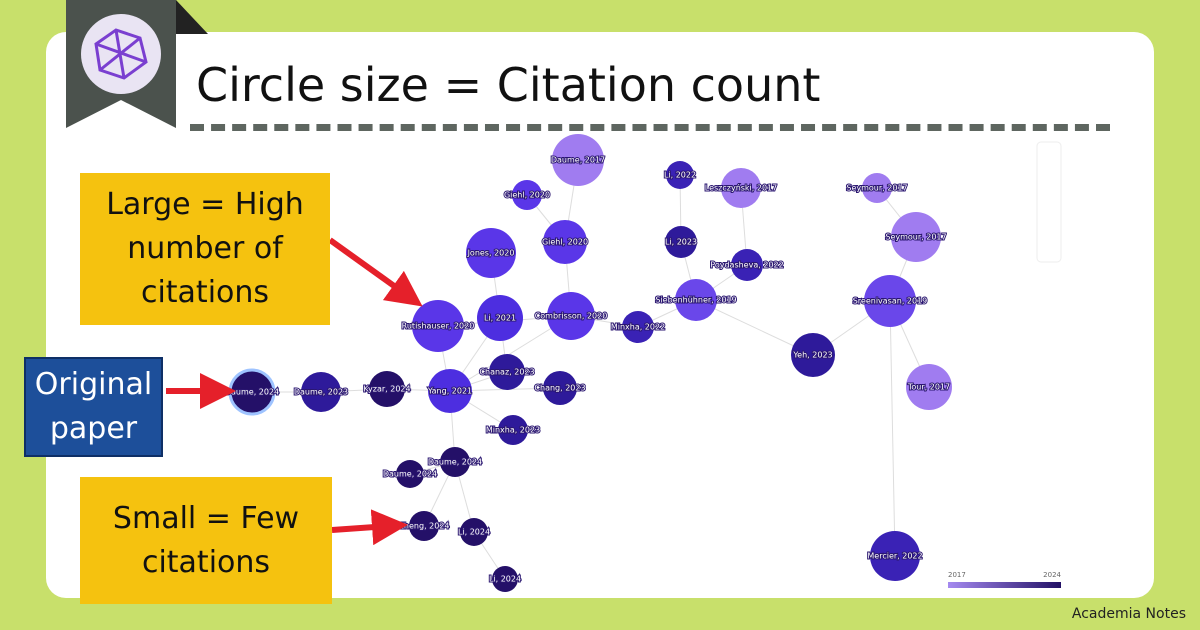  I want to click on node-label: Li, 2023, so click(681, 242).